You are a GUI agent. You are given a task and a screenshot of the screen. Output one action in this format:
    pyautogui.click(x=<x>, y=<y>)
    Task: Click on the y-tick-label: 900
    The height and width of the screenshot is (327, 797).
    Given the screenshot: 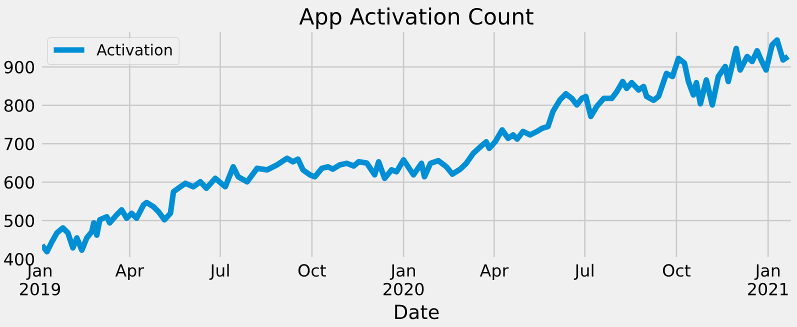 What is the action you would take?
    pyautogui.click(x=19, y=67)
    